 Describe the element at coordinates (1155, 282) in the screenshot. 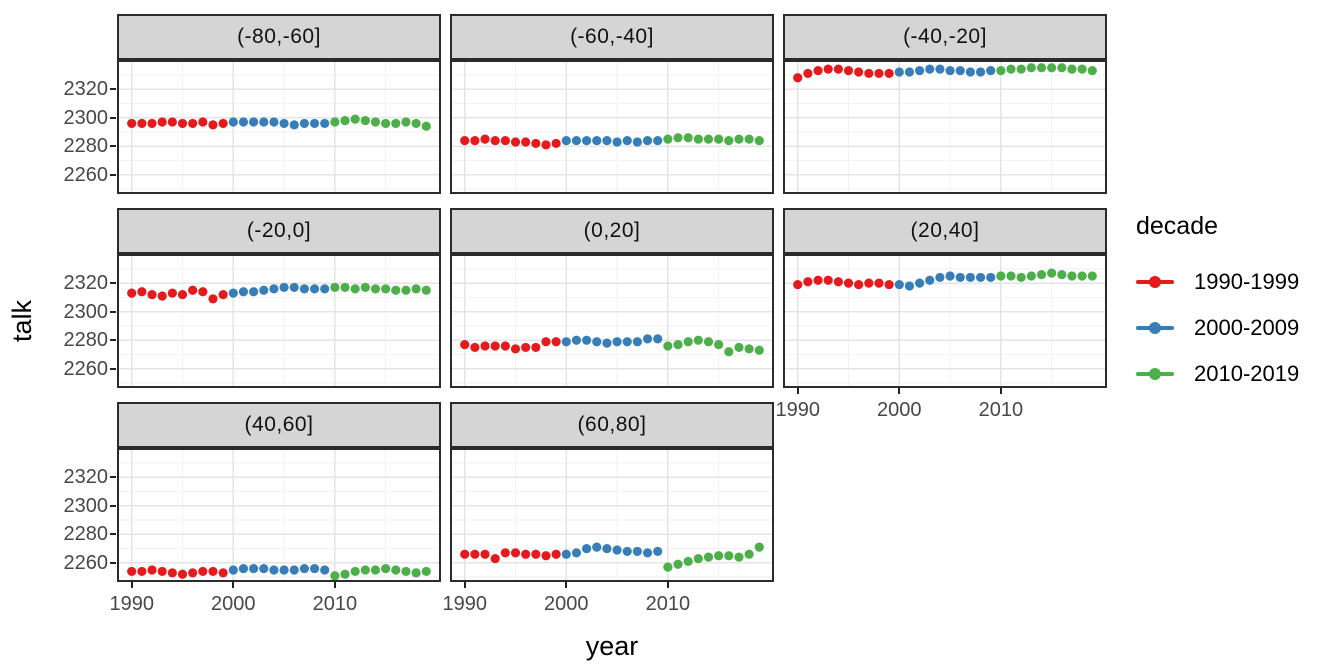

I see `legend-key-red` at that location.